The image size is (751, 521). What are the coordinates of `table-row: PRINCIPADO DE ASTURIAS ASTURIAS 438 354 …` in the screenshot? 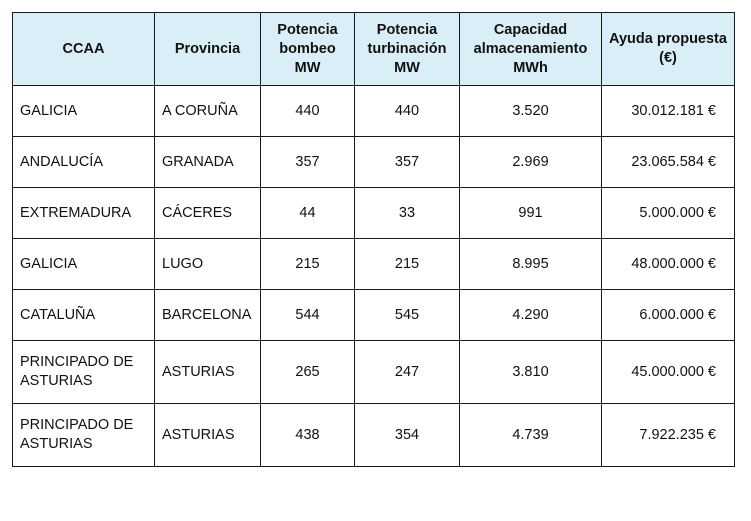 It's located at (373, 435).